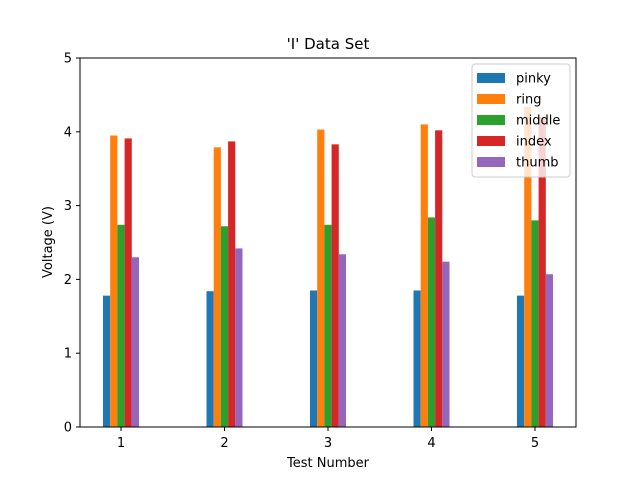 The image size is (640, 480). Describe the element at coordinates (491, 141) in the screenshot. I see `legend-swatch-index` at that location.